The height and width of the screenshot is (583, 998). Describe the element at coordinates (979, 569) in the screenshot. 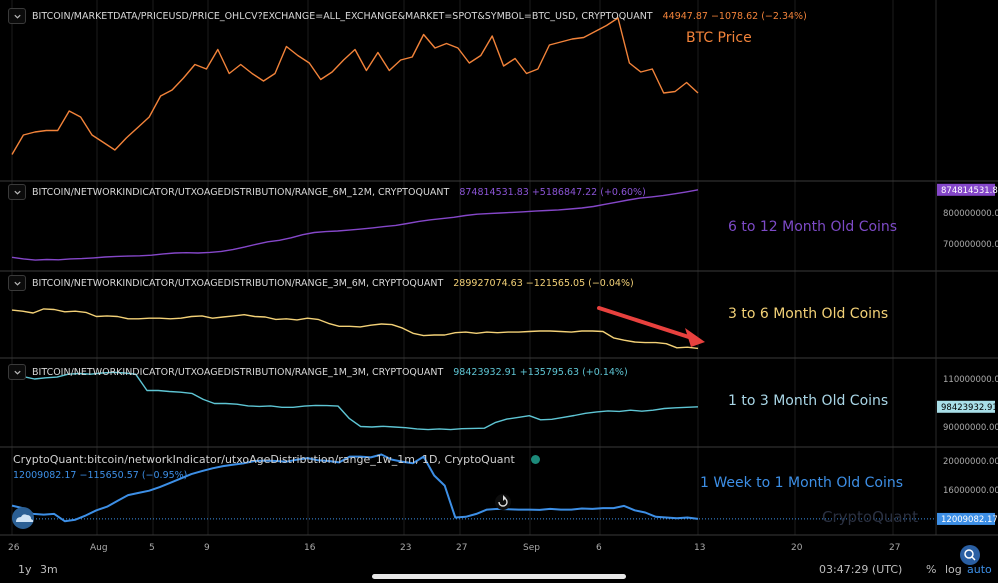

I see `auto-toggle: auto` at that location.